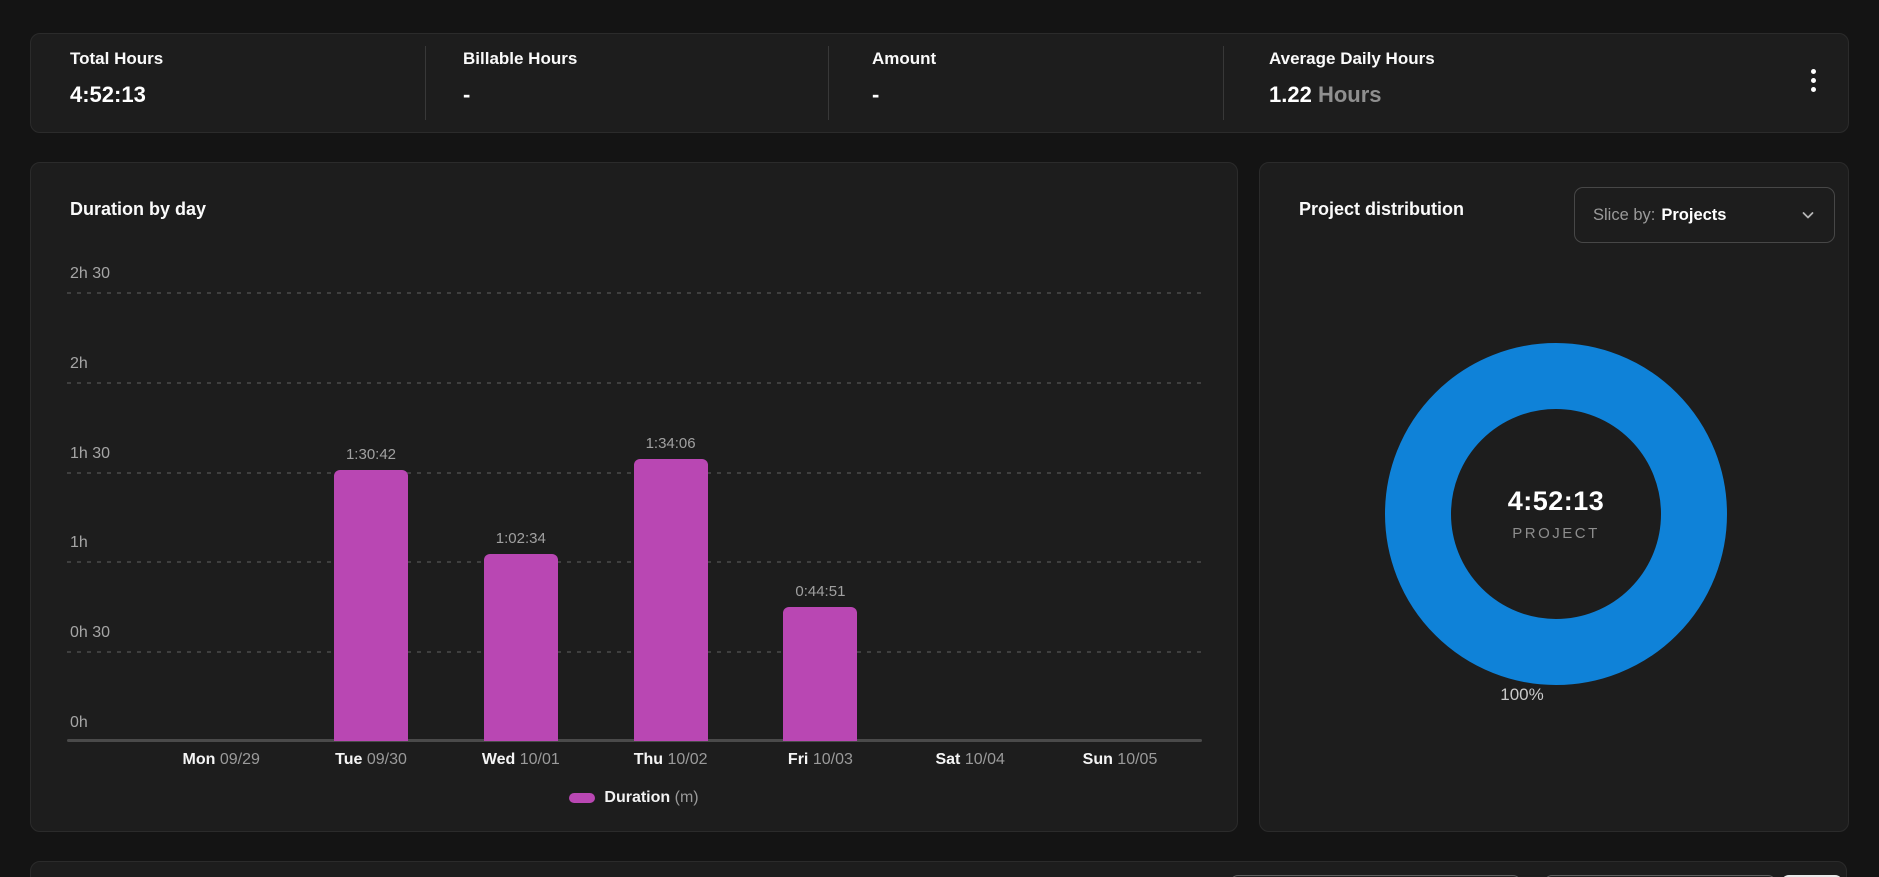  I want to click on legend-label: Duration (m), so click(651, 798).